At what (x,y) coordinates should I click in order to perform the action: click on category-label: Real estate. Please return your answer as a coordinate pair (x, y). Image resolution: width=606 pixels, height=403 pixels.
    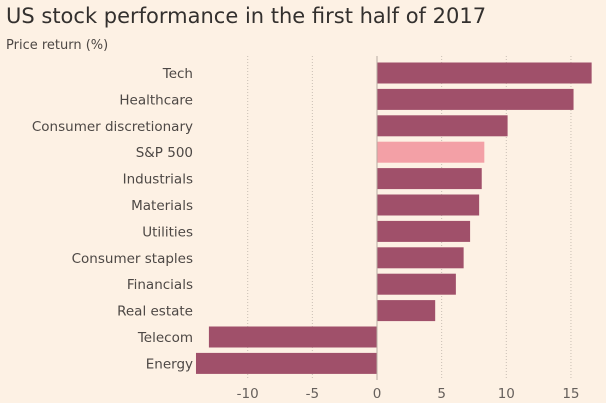
    Looking at the image, I should click on (155, 312).